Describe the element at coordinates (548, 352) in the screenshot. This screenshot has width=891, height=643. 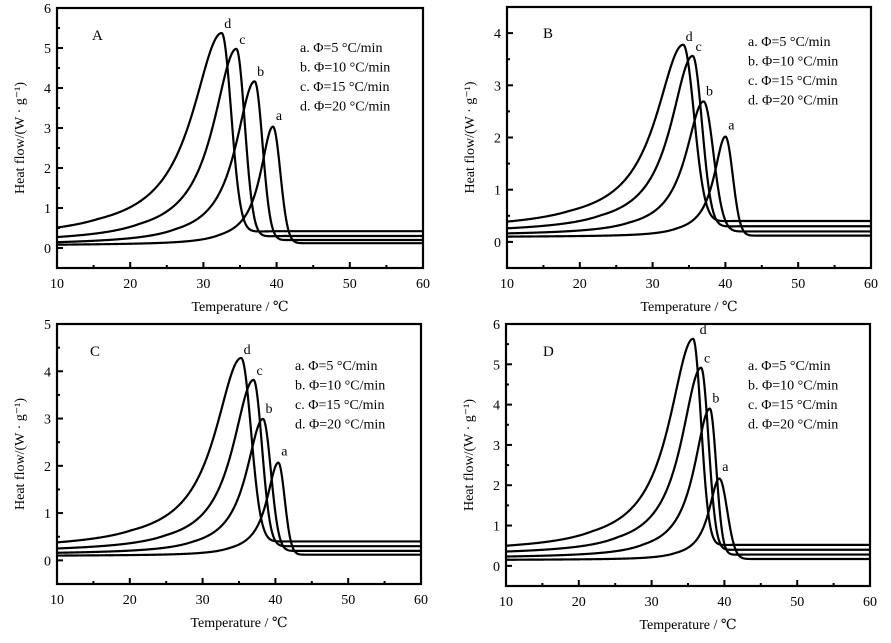
I see `panel-letter: D` at that location.